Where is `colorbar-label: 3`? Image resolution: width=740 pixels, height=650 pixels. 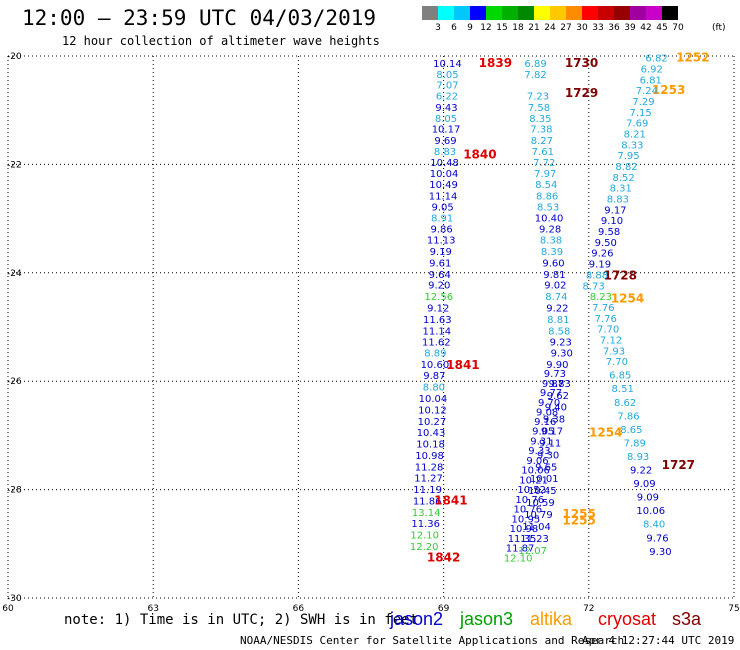 colorbar-label: 3 is located at coordinates (438, 28).